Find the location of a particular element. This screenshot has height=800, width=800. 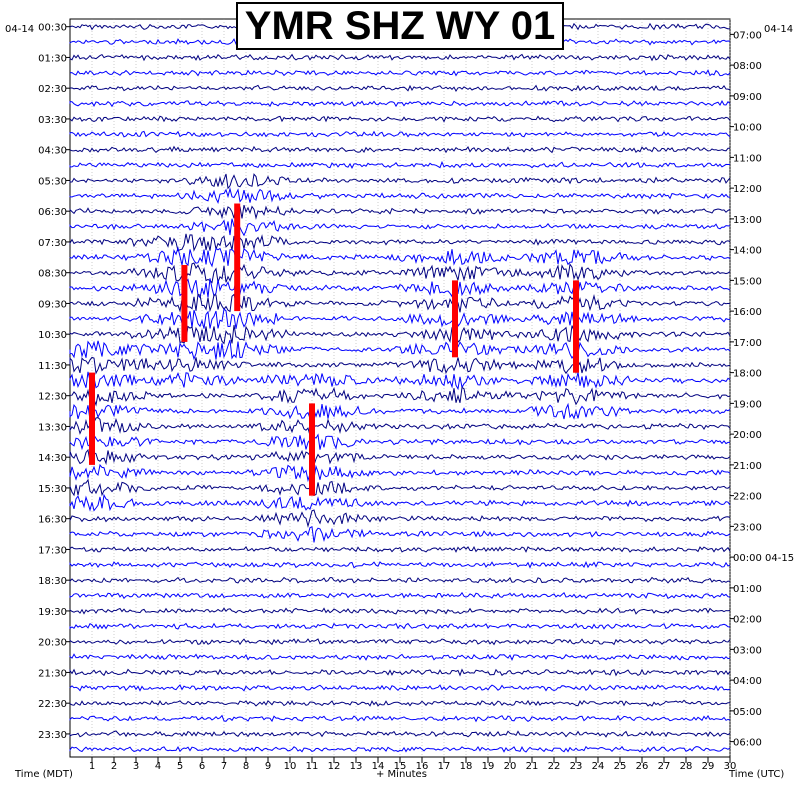

right-hour-label: 20:00 is located at coordinates (747, 435).